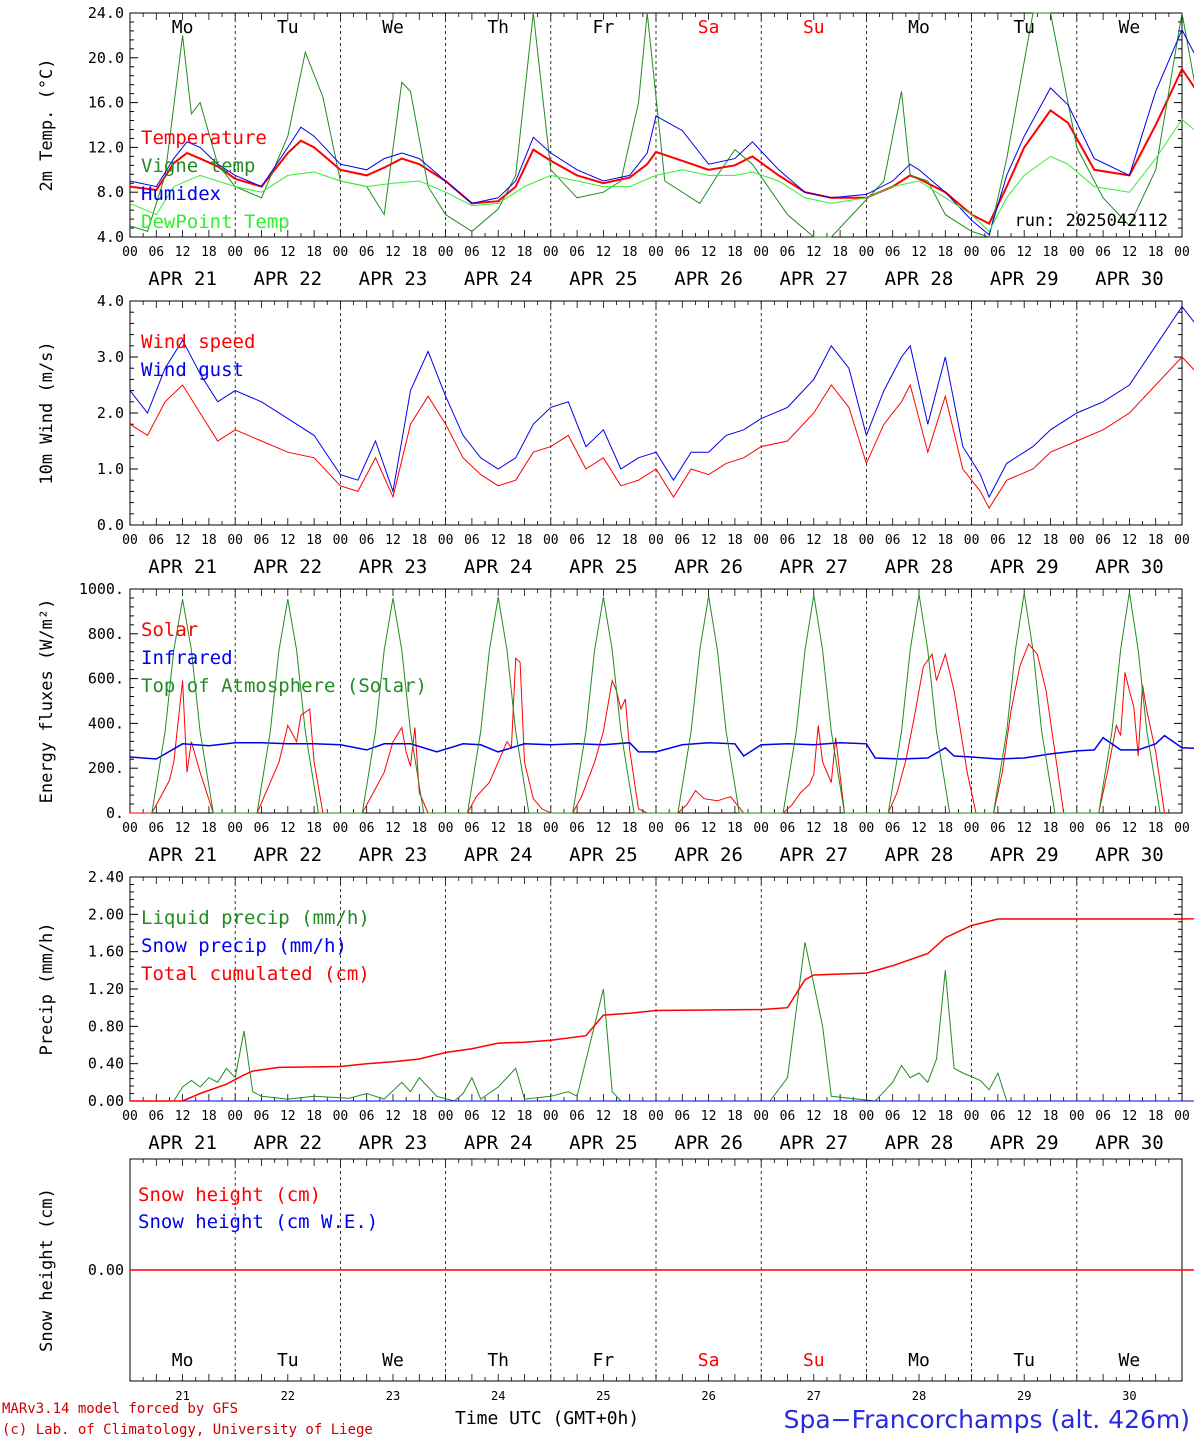 The height and width of the screenshot is (1440, 1194). What do you see at coordinates (192, 370) in the screenshot?
I see `legend-entry: Wind gust` at bounding box center [192, 370].